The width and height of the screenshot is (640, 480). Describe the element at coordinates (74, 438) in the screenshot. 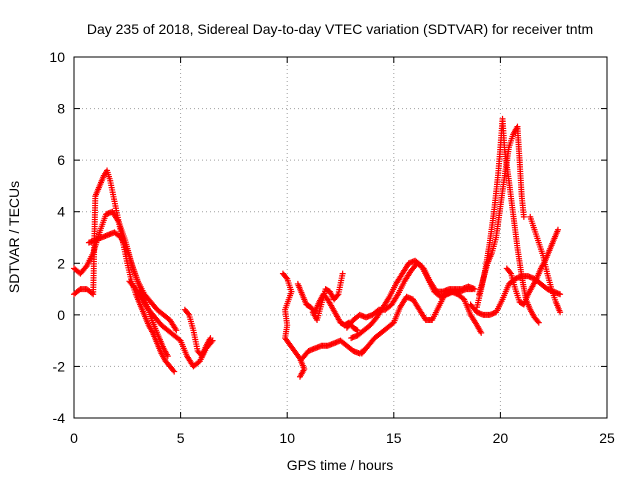

I see `x-tick-label: 0` at that location.